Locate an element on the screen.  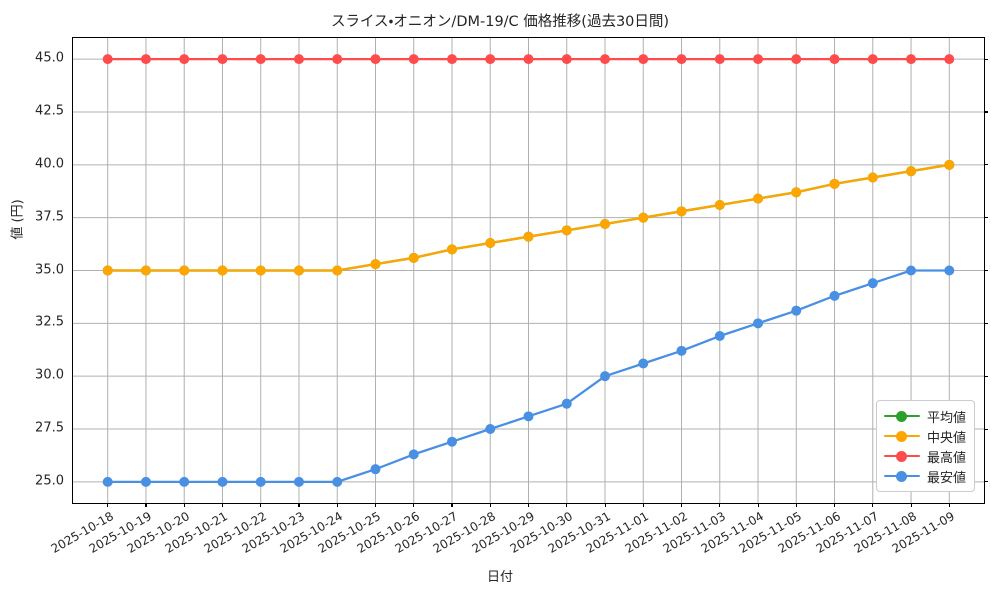
legend-label: 平均値 is located at coordinates (946, 418).